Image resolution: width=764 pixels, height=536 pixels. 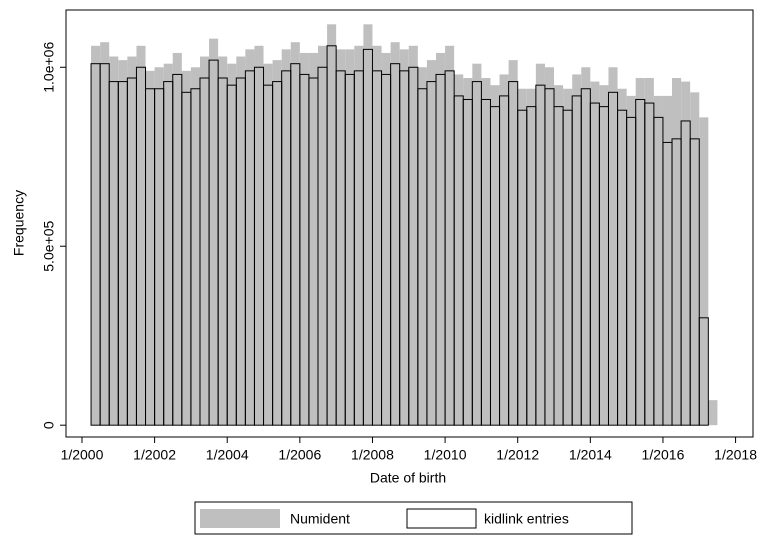 I want to click on x-tick-label: 1/2010, so click(x=445, y=455).